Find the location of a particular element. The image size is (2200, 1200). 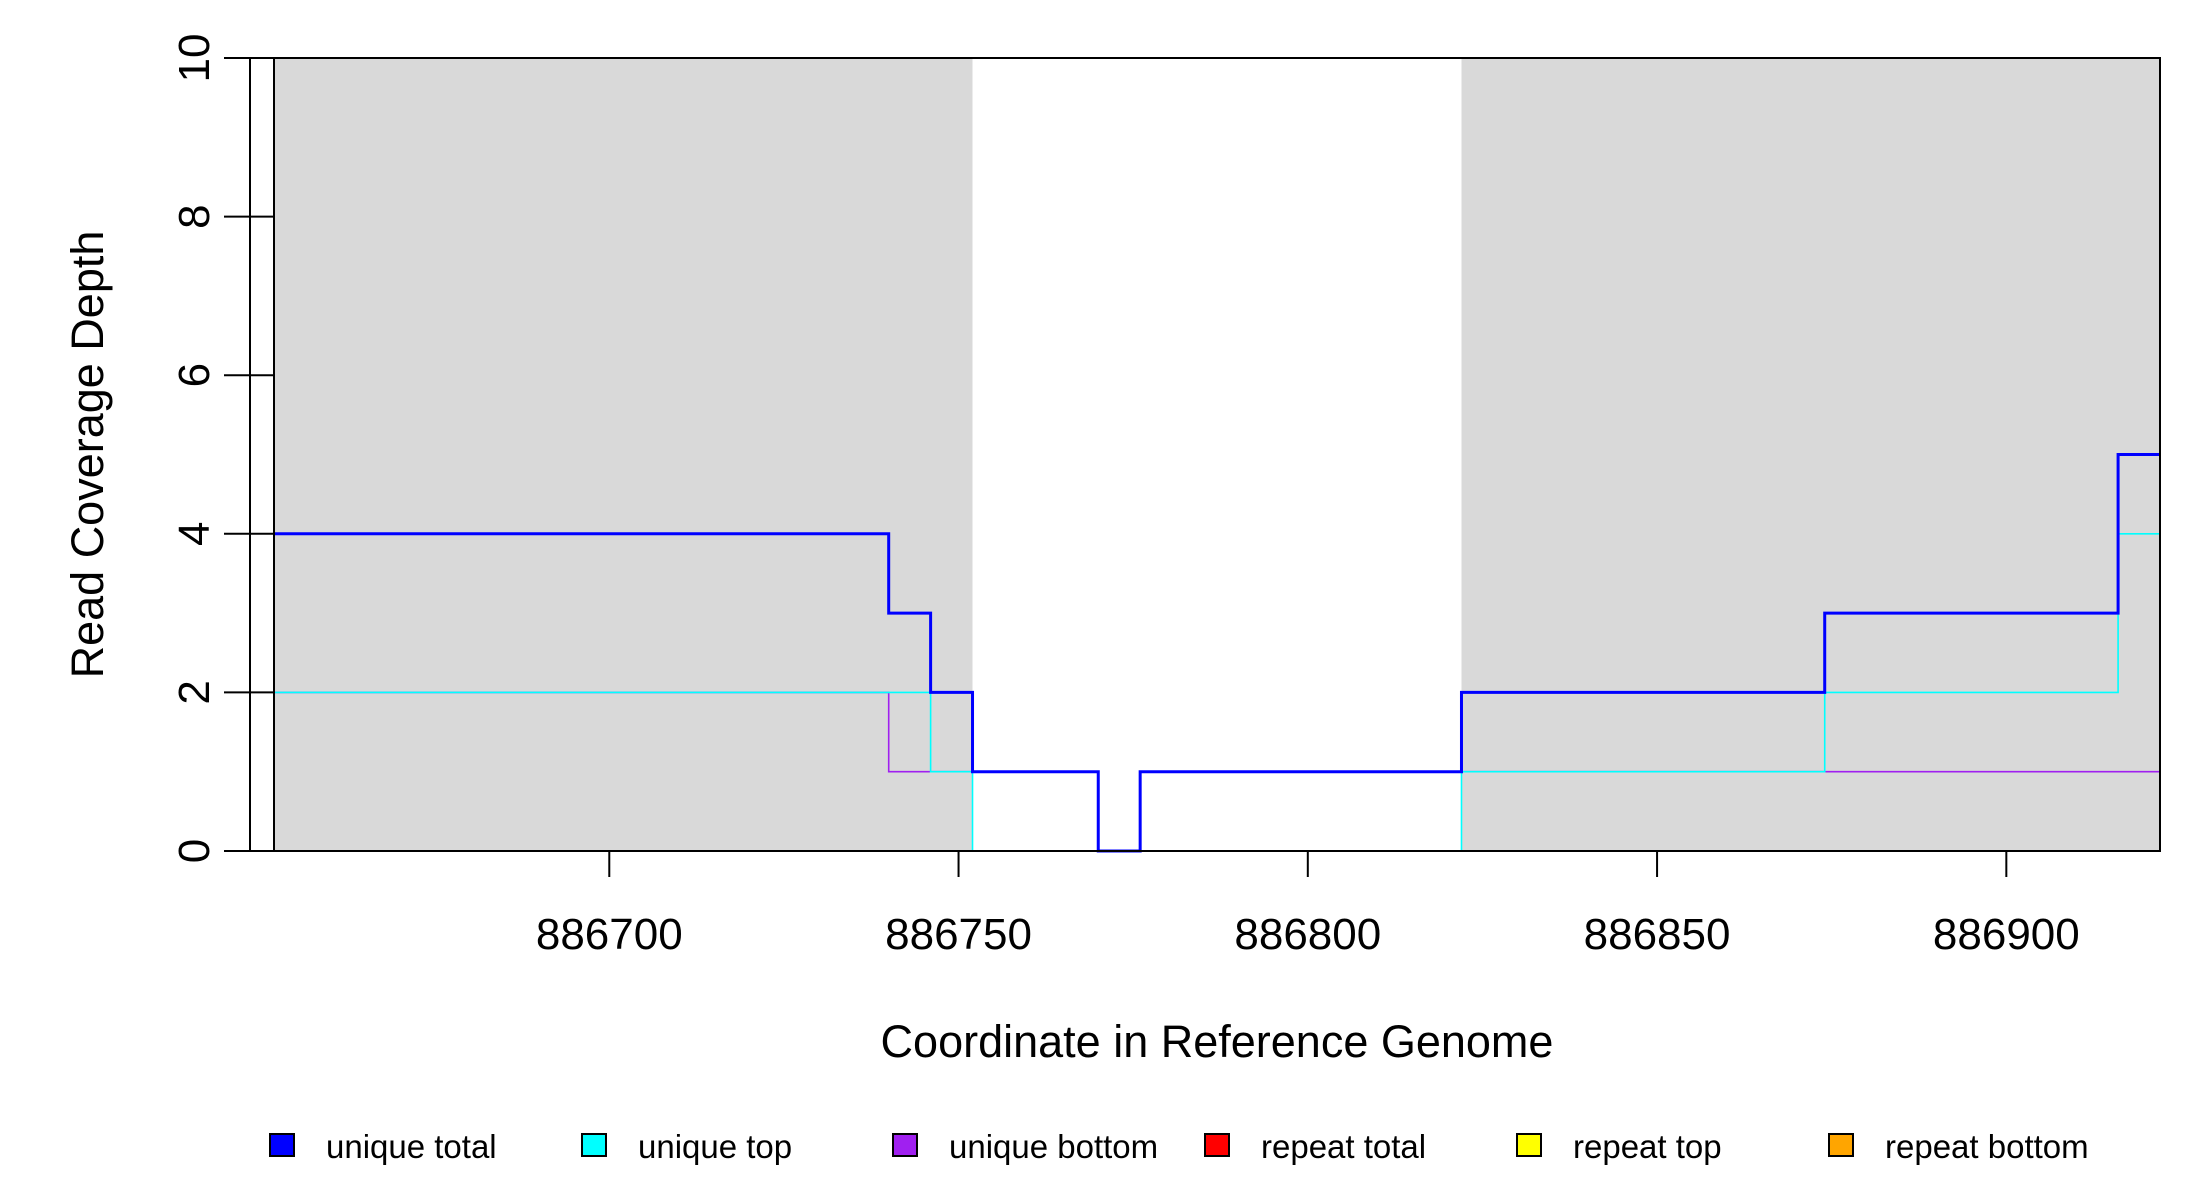

legend-label-repeat-top: repeat top is located at coordinates (1647, 1146).